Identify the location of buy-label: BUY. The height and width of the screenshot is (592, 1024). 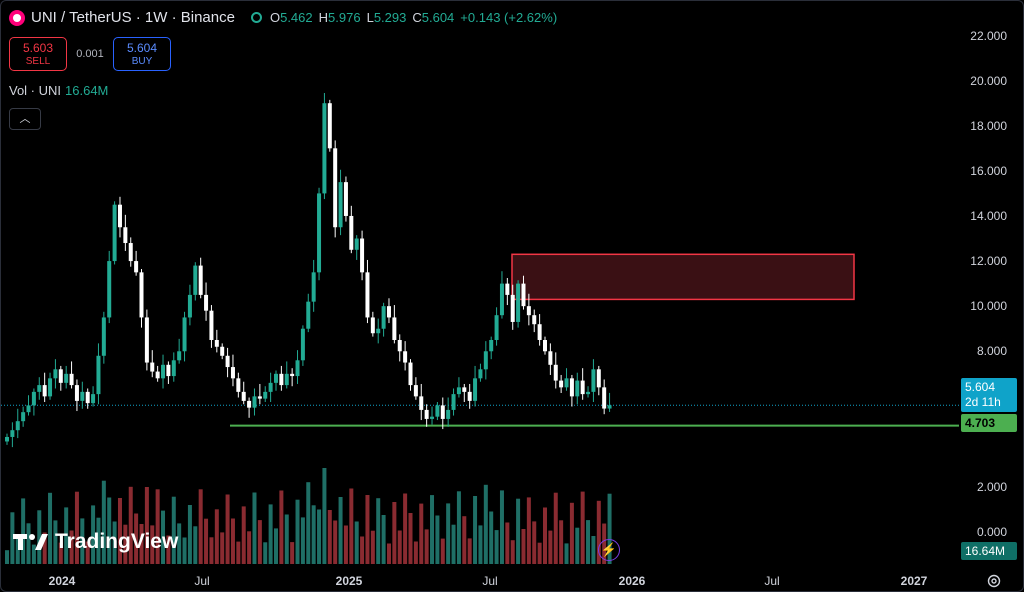
(142, 61).